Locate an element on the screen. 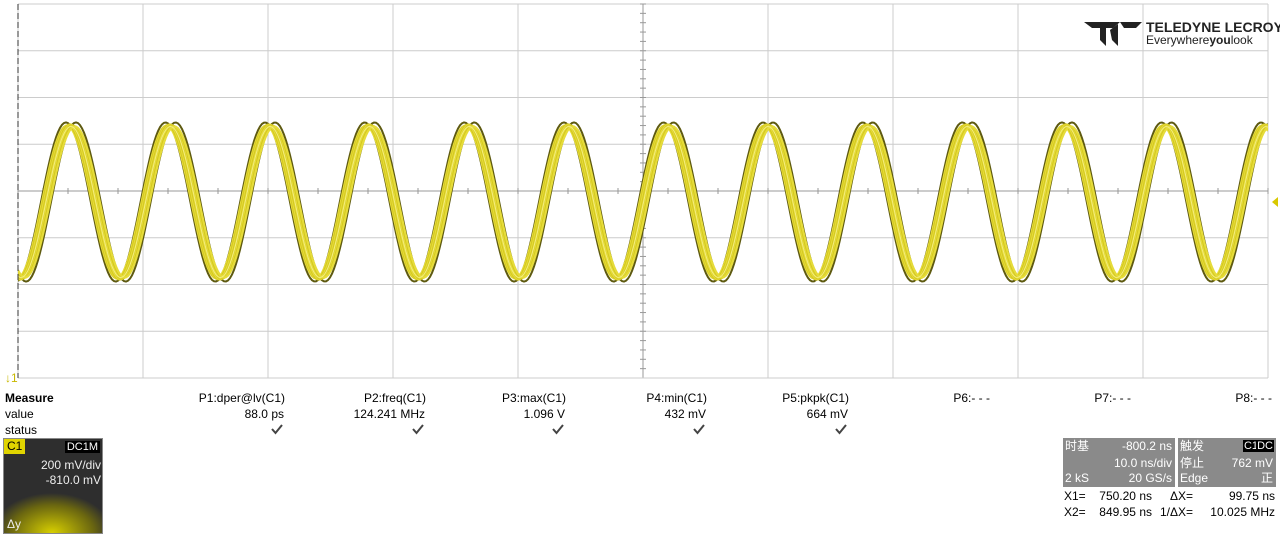 Image resolution: width=1280 pixels, height=534 pixels. timebase-rate: 20 GS/s is located at coordinates (1150, 478).